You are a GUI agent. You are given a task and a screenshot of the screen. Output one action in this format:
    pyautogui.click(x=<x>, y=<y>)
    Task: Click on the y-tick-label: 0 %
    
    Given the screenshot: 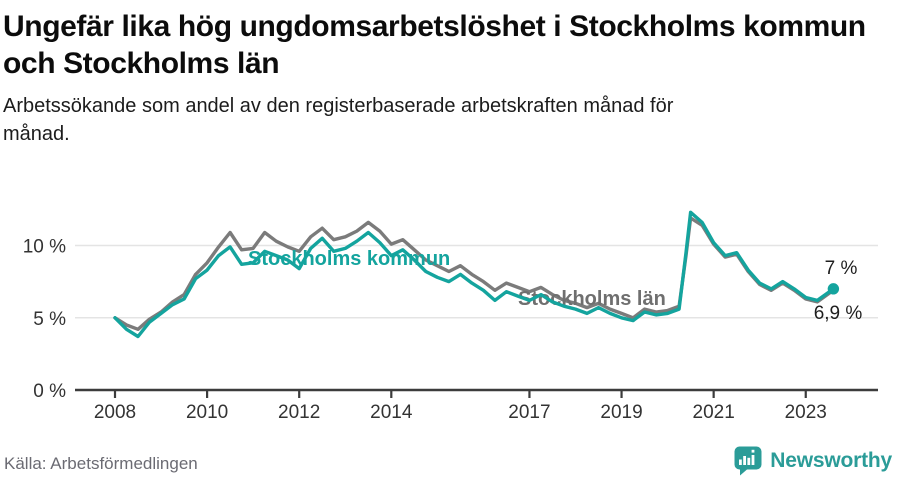 What is the action you would take?
    pyautogui.click(x=49, y=391)
    